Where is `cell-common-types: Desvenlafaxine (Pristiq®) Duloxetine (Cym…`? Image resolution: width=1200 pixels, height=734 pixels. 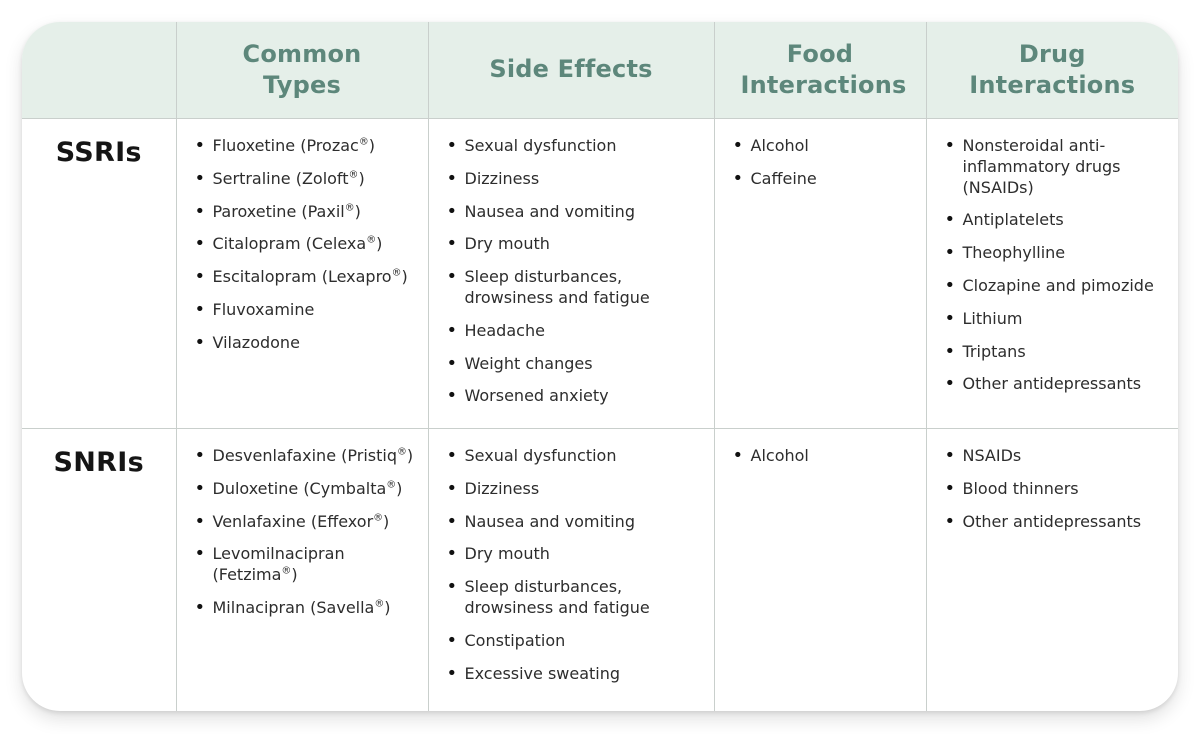 cell-common-types: Desvenlafaxine (Pristiq®) Duloxetine (Cym… is located at coordinates (302, 569).